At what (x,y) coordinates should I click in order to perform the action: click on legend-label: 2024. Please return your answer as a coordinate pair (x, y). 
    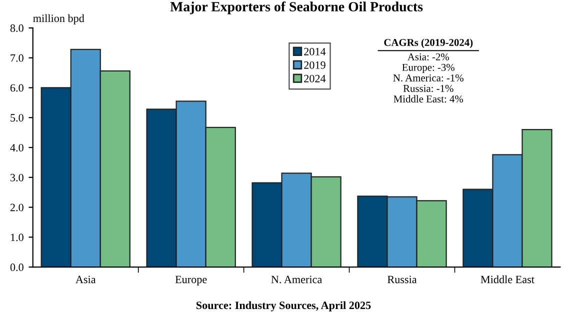
    Looking at the image, I should click on (315, 78).